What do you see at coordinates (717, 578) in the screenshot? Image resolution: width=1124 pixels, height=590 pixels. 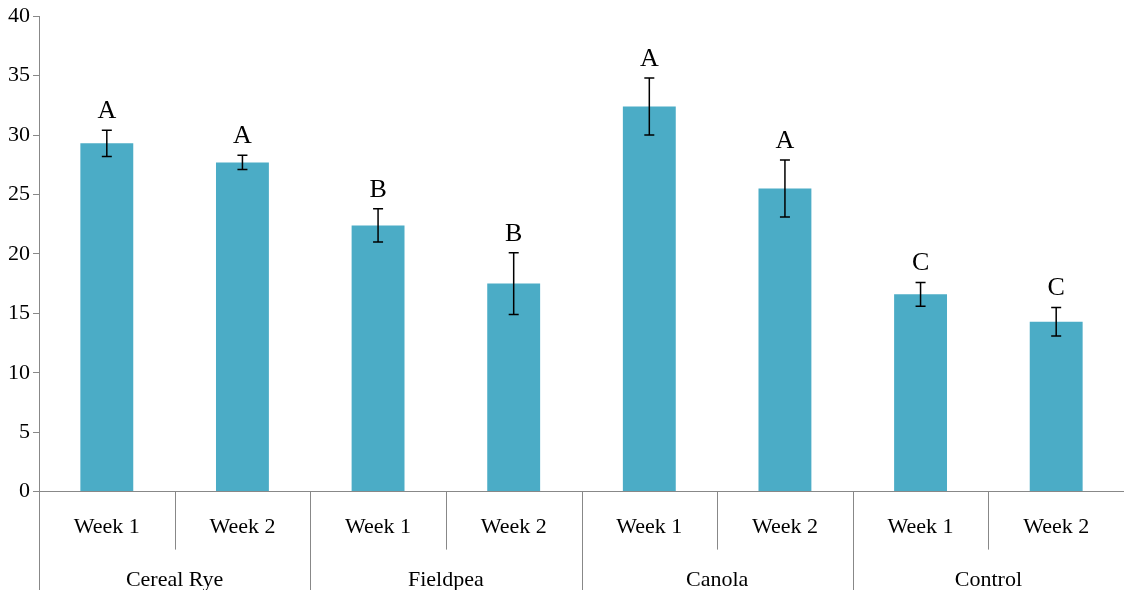 I see `text: Canola` at bounding box center [717, 578].